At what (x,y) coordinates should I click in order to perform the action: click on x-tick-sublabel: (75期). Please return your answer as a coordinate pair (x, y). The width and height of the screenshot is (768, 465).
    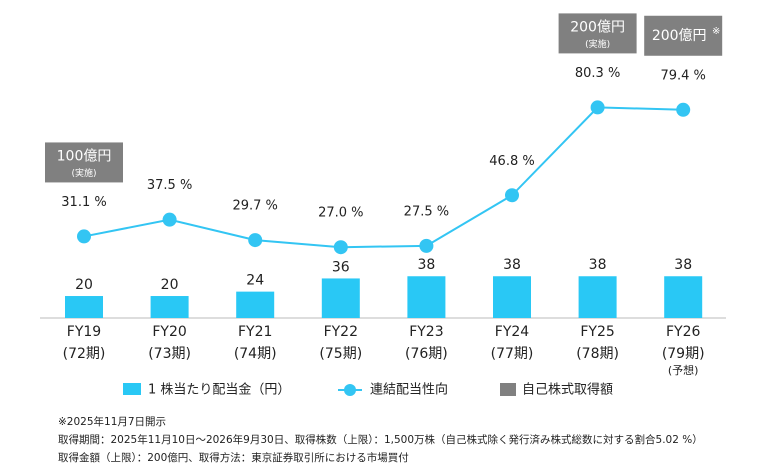
    Looking at the image, I should click on (340, 354).